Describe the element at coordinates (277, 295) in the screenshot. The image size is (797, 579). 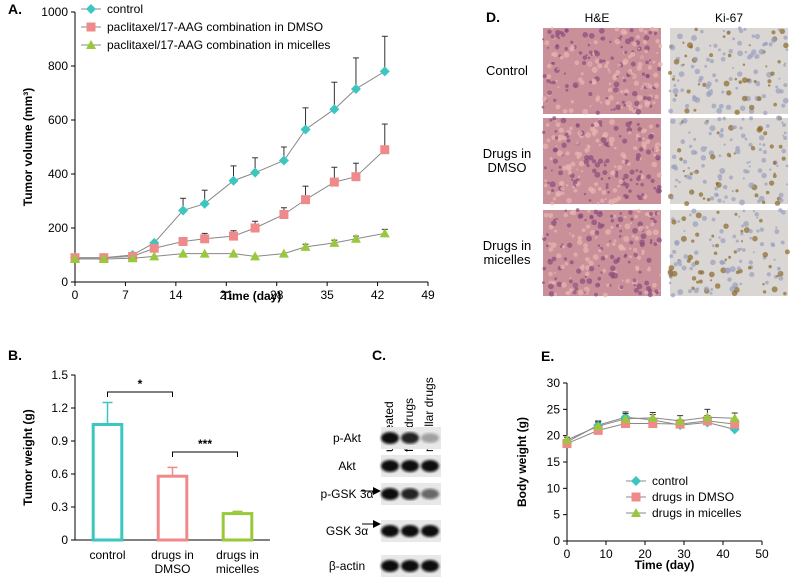
I see `x-tick-label: 28` at that location.